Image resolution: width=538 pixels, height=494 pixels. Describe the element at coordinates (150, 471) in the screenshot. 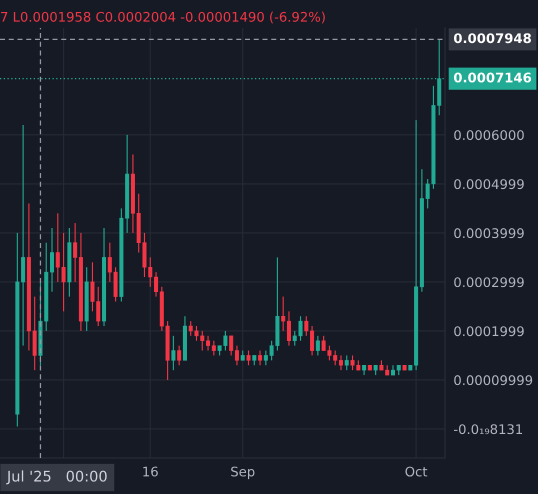

I see `x-tick-label: 16` at that location.